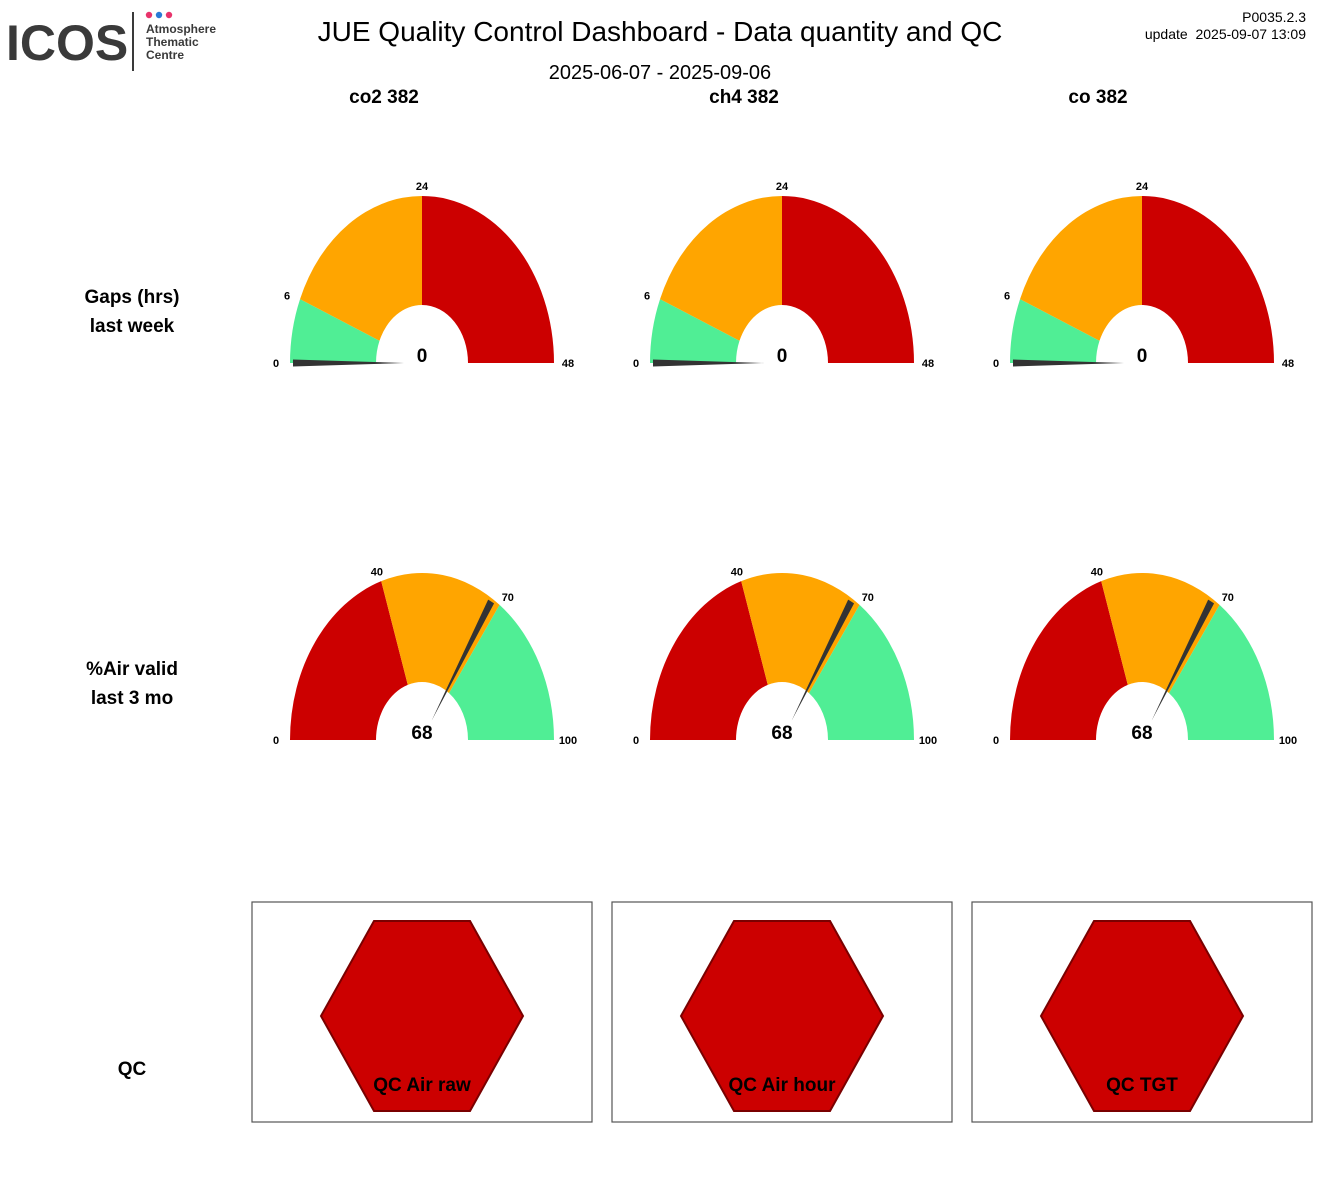 The width and height of the screenshot is (1320, 1200). Describe the element at coordinates (695, 331) in the screenshot. I see `gauge-gaps-2-band-green` at that location.